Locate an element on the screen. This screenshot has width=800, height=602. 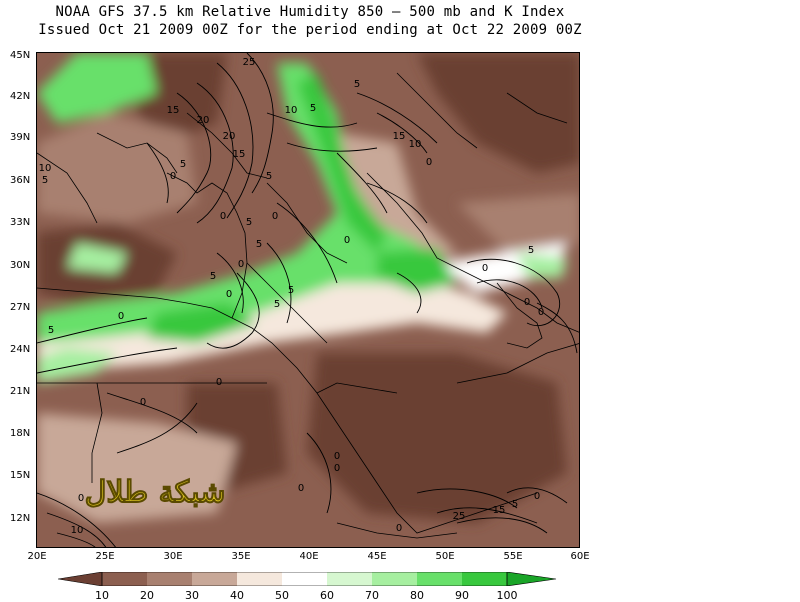
colorbar-label: 50 is located at coordinates (282, 595).